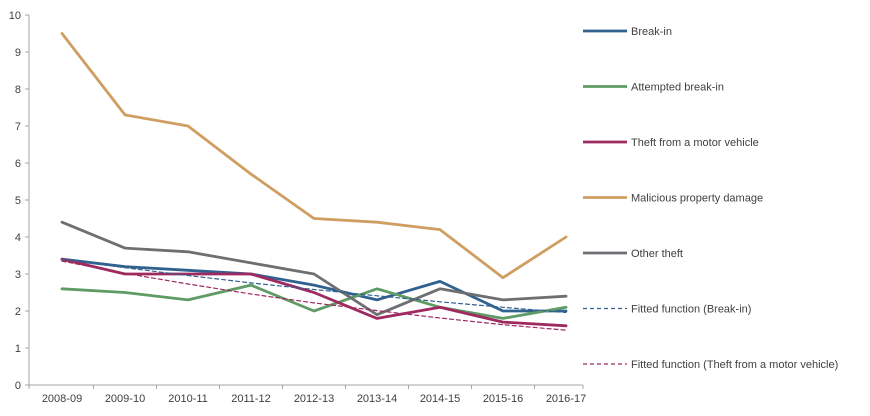 The width and height of the screenshot is (870, 416). What do you see at coordinates (18, 201) in the screenshot?
I see `y-axis-tick-label: 5` at bounding box center [18, 201].